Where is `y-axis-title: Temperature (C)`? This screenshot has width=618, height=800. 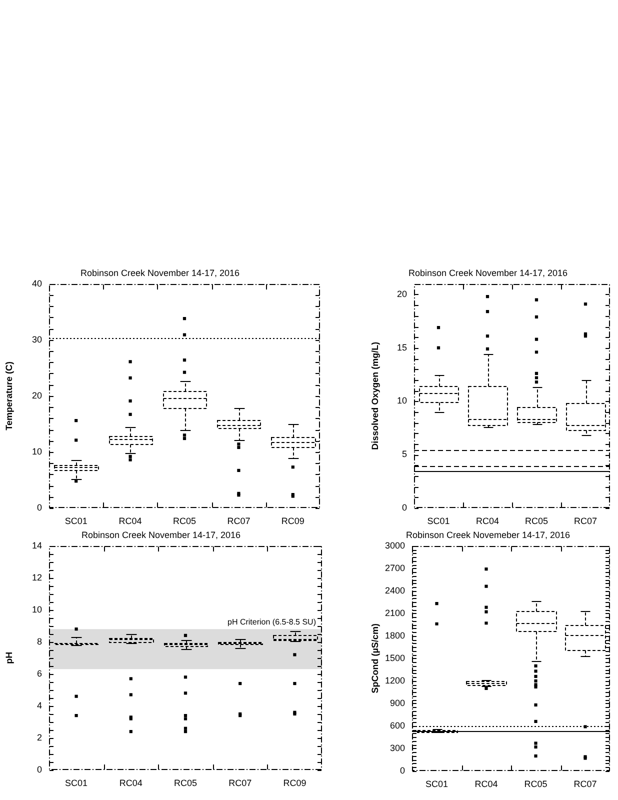
y-axis-title: Temperature (C) is located at coordinates (9, 395).